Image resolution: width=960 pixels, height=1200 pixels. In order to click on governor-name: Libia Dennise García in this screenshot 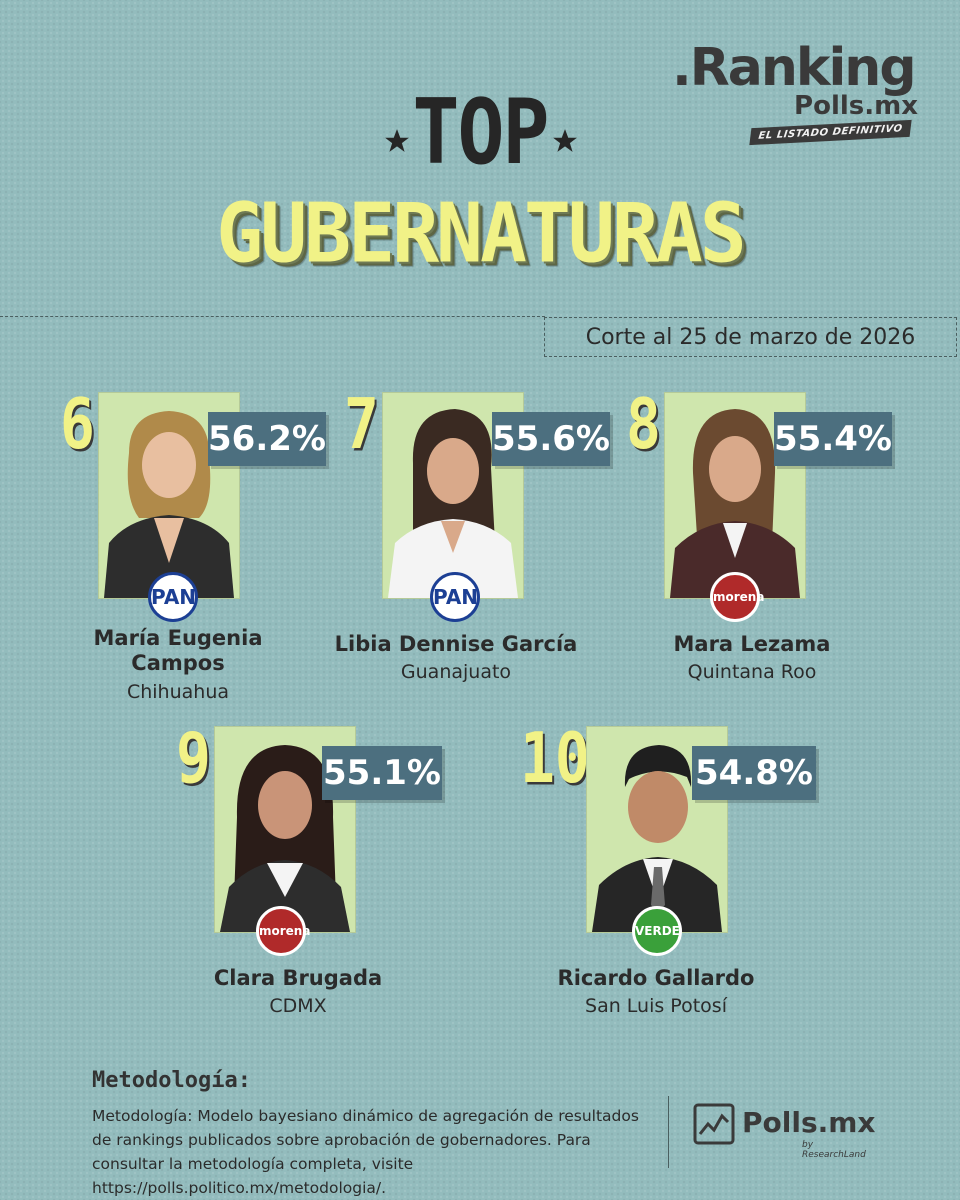, I will do `click(456, 644)`.